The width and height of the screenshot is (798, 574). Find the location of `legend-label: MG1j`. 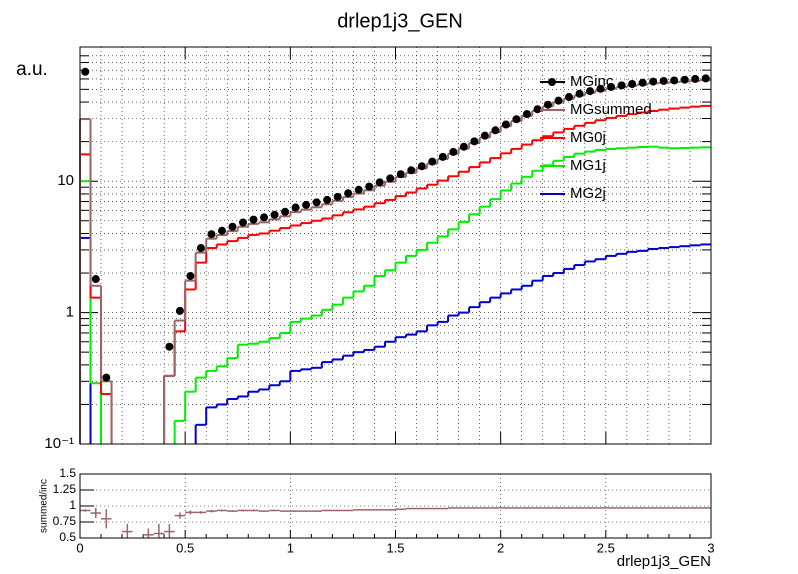

legend-label: MG1j is located at coordinates (588, 165).